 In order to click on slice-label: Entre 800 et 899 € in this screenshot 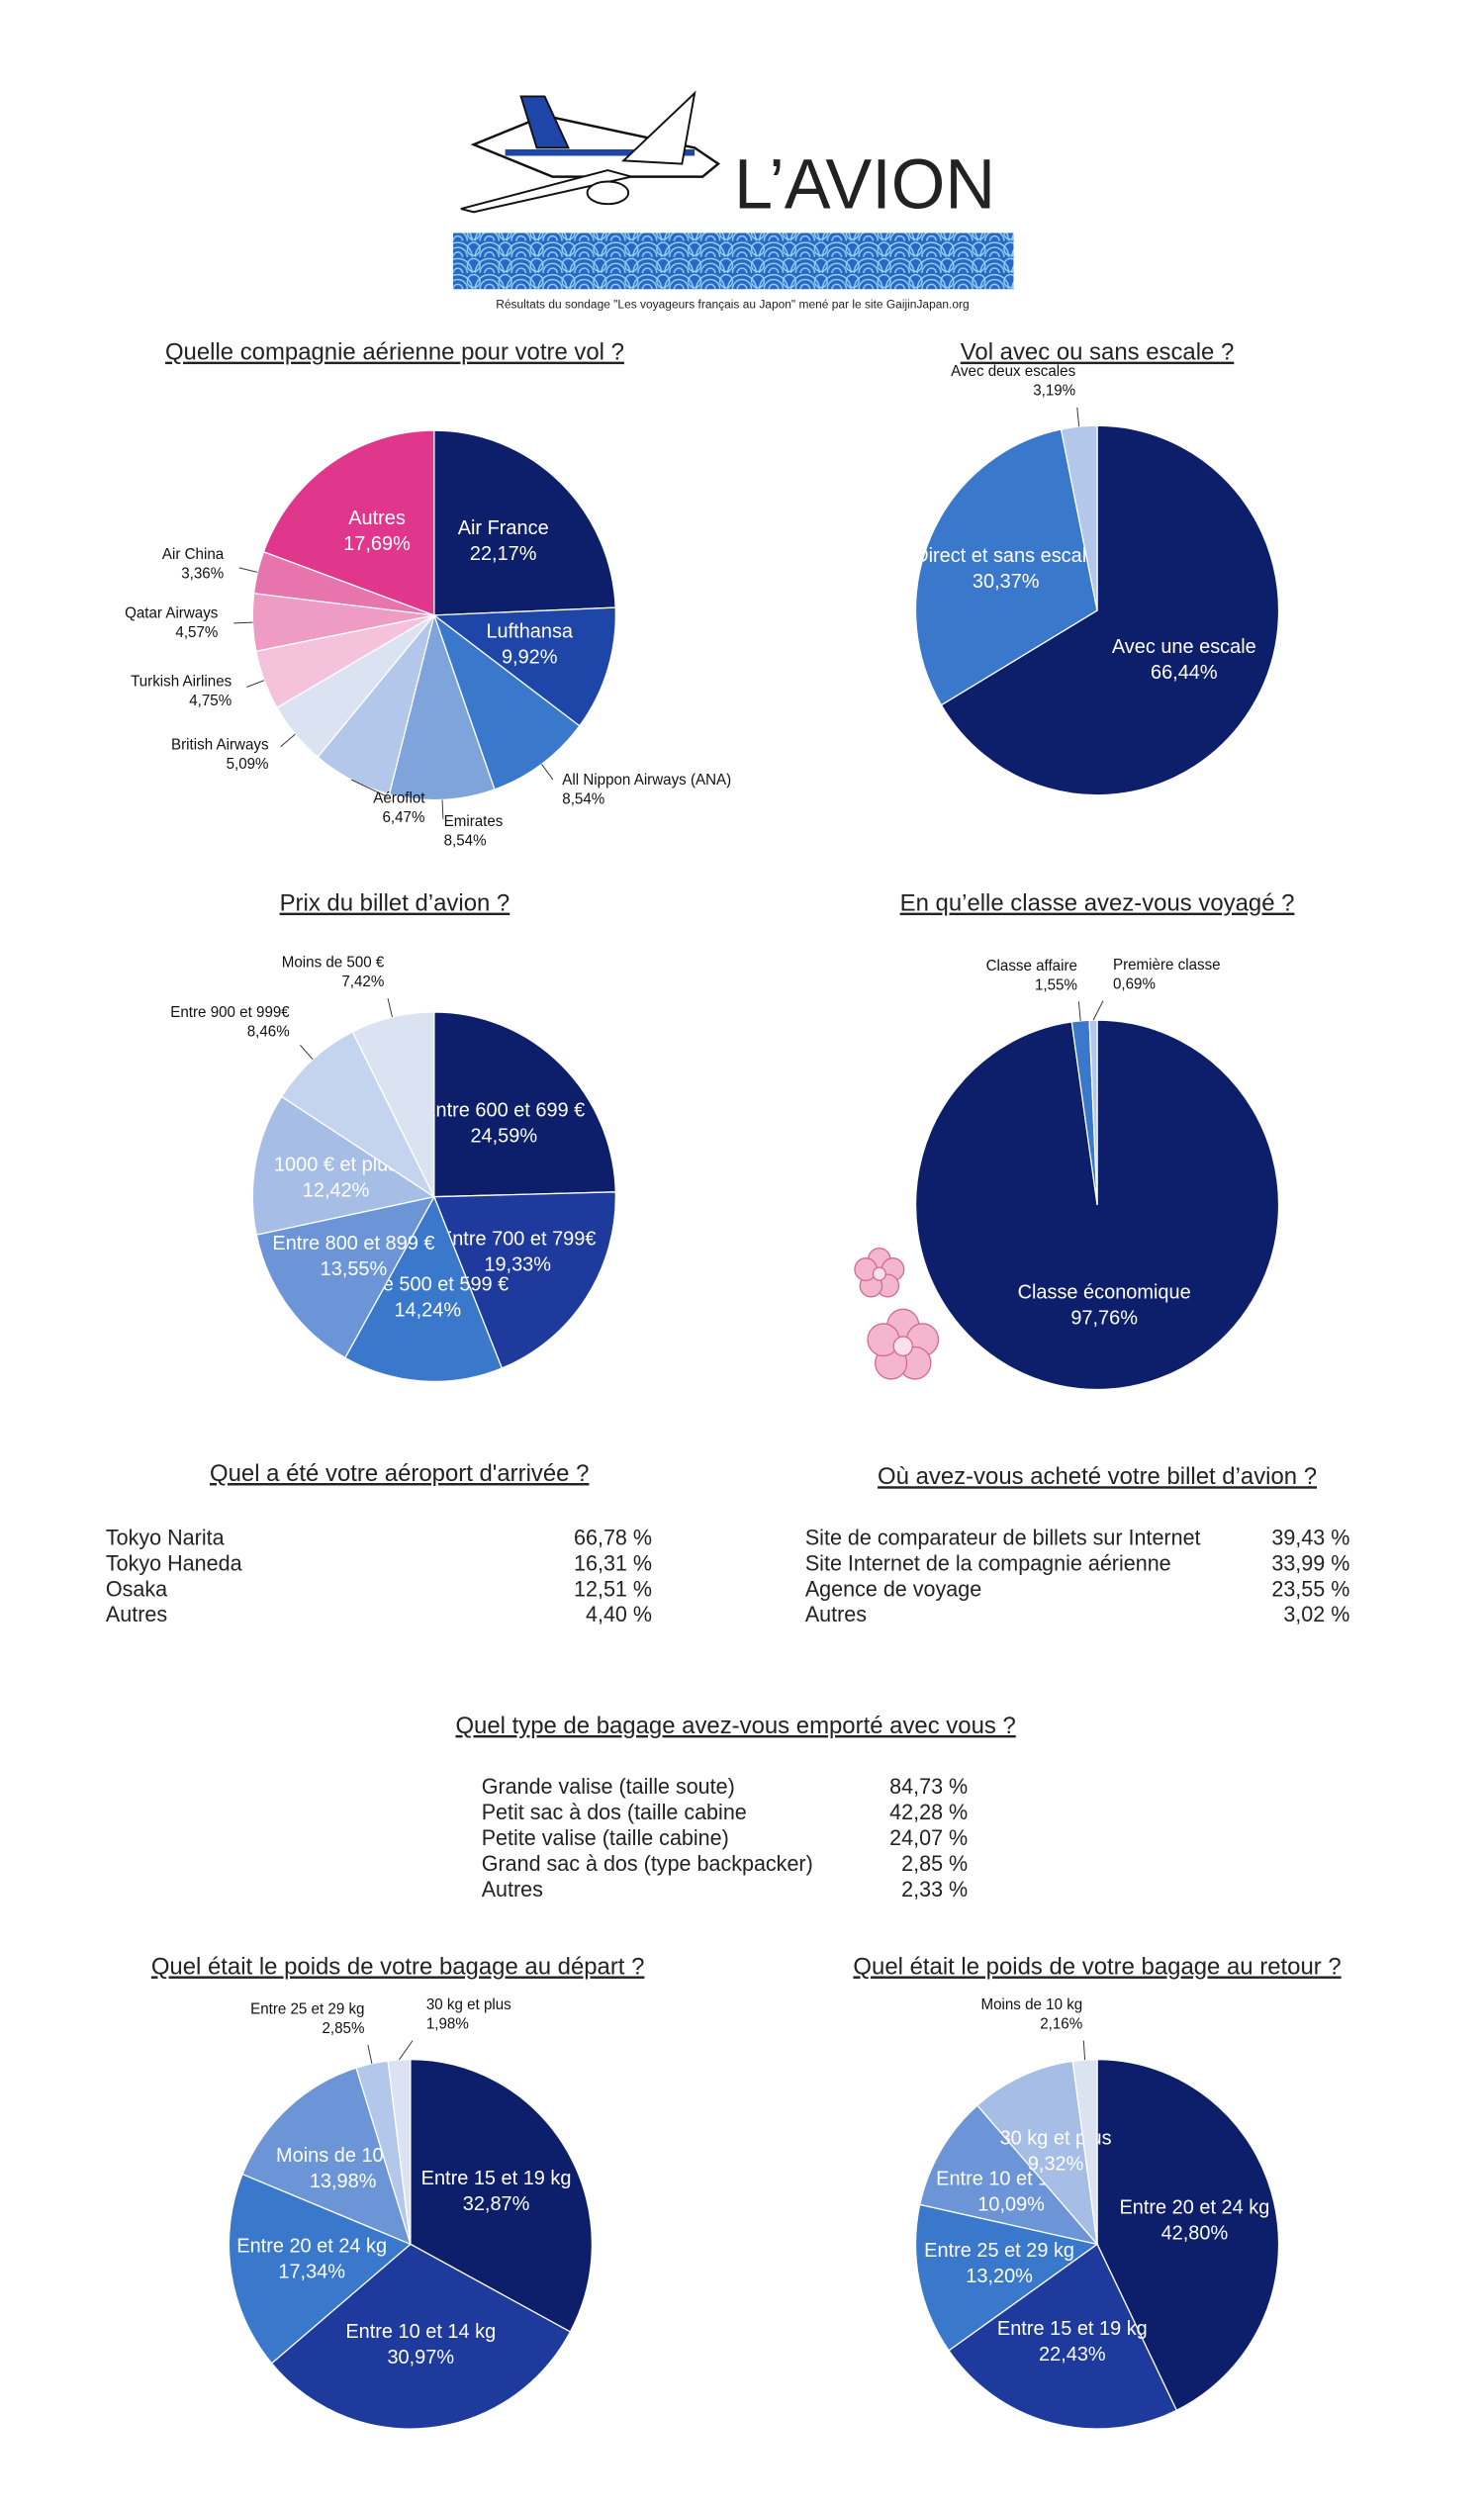, I will do `click(353, 1243)`.